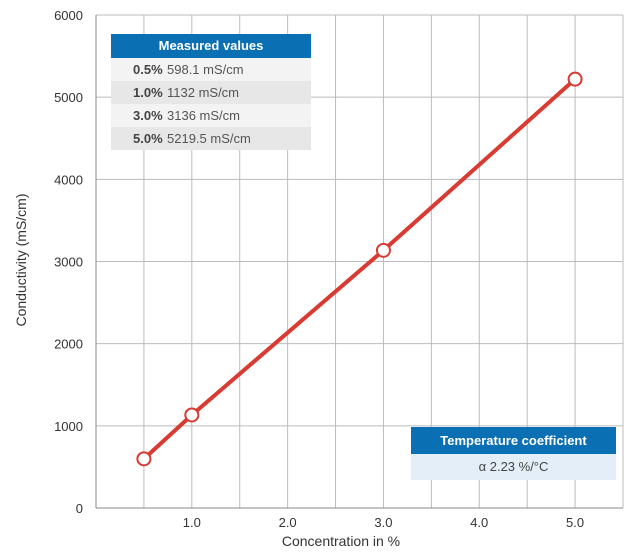 The height and width of the screenshot is (556, 634). What do you see at coordinates (288, 522) in the screenshot?
I see `x-tick-label: 2.0` at bounding box center [288, 522].